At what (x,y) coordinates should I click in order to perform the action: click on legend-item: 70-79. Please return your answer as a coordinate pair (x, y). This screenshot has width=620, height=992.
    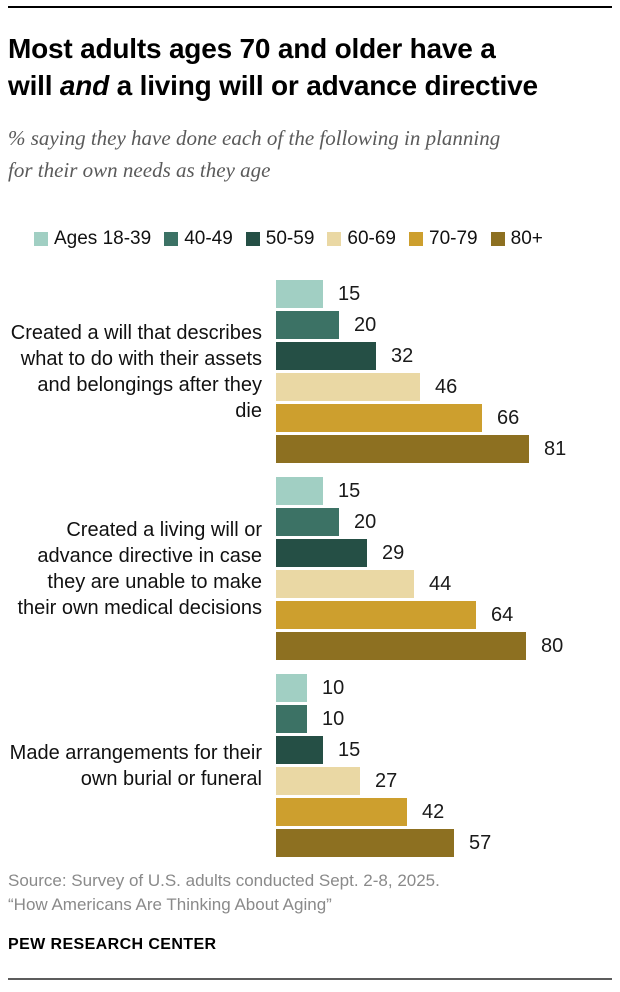
    Looking at the image, I should click on (443, 239).